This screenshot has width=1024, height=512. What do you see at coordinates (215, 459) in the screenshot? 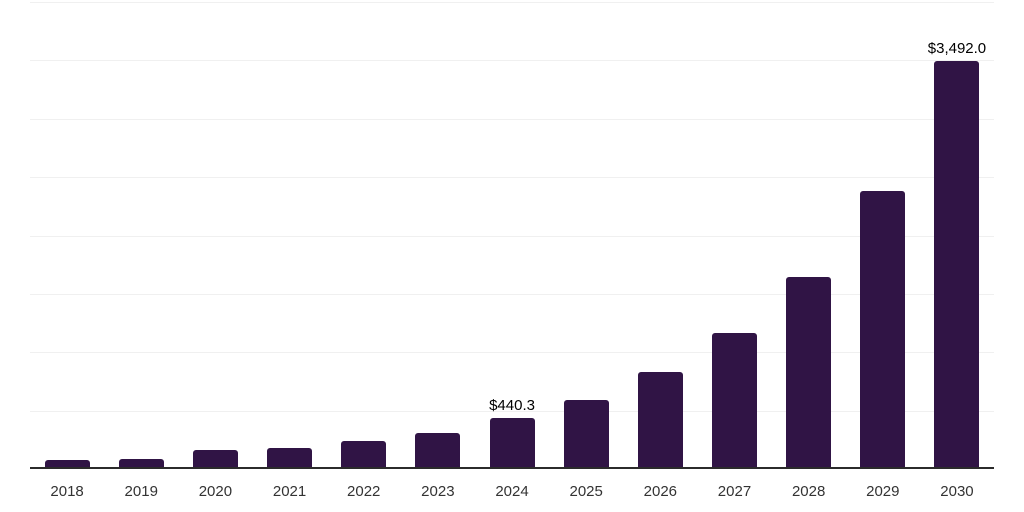
I see `bar-2020` at bounding box center [215, 459].